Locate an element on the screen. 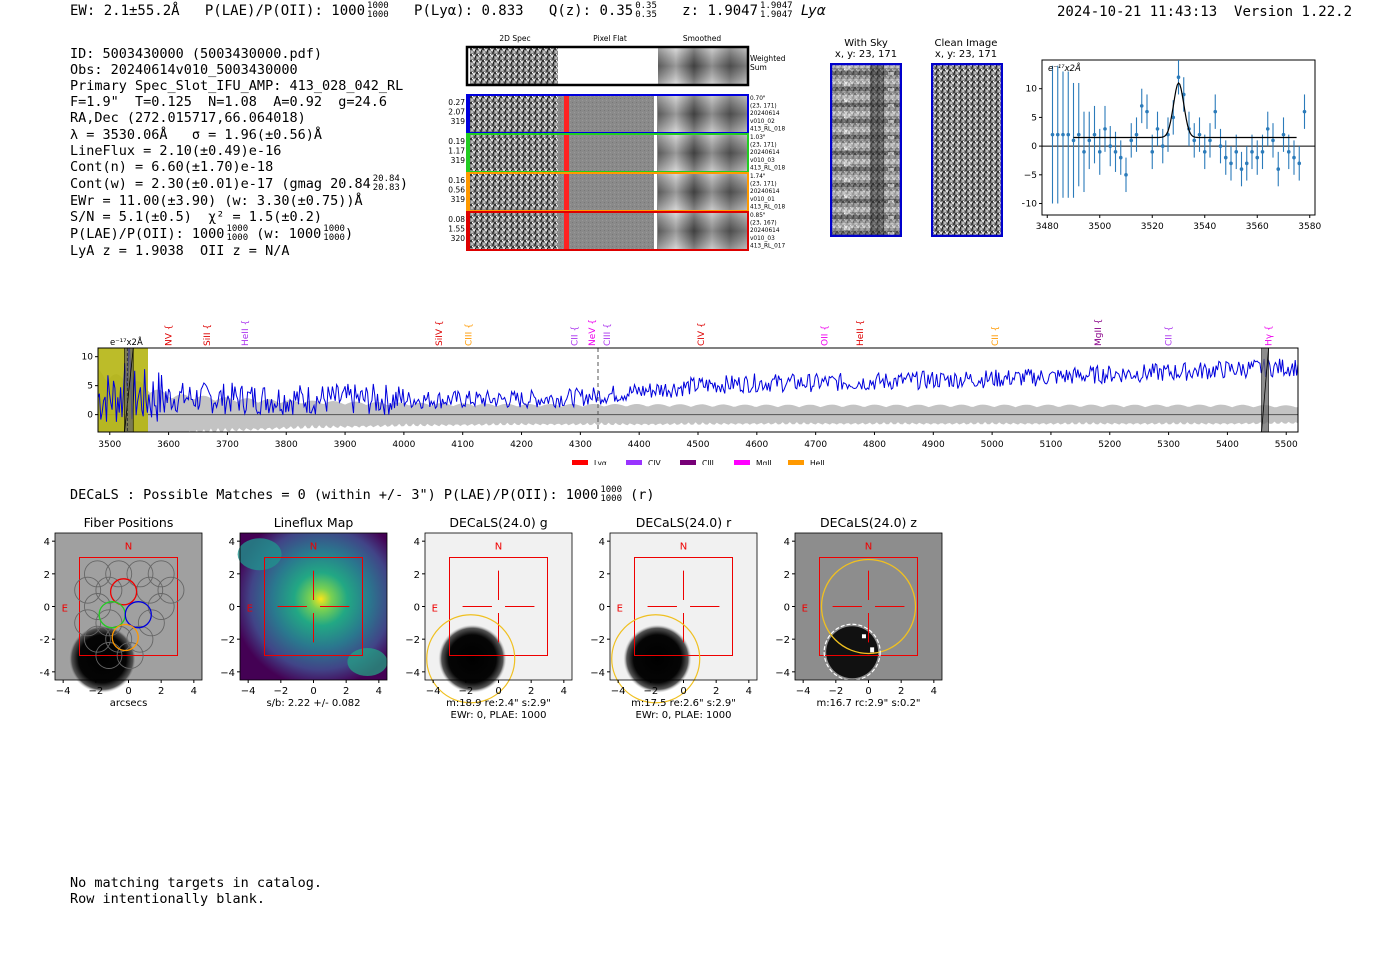  cutout-right-label: 0.70" is located at coordinates (758, 99).